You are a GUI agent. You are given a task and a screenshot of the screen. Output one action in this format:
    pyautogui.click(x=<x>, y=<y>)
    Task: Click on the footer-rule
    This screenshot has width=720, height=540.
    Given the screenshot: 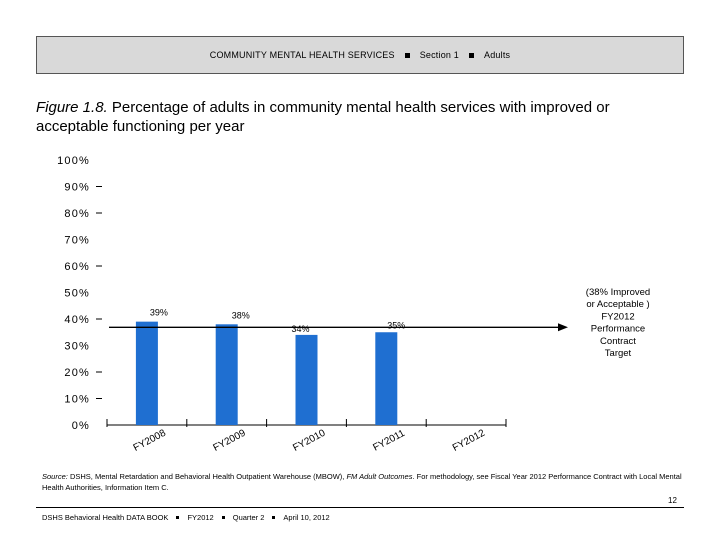 What is the action you would take?
    pyautogui.click(x=360, y=507)
    